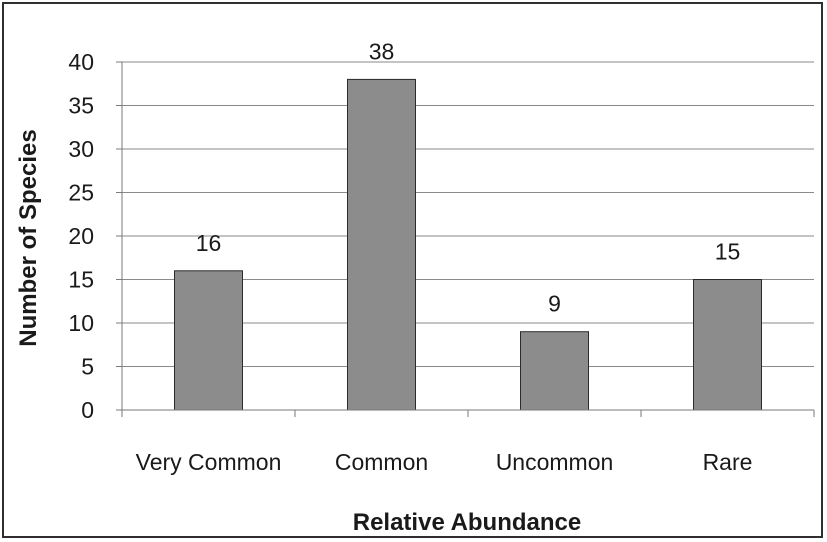  I want to click on y-tick-label: 40, so click(81, 62).